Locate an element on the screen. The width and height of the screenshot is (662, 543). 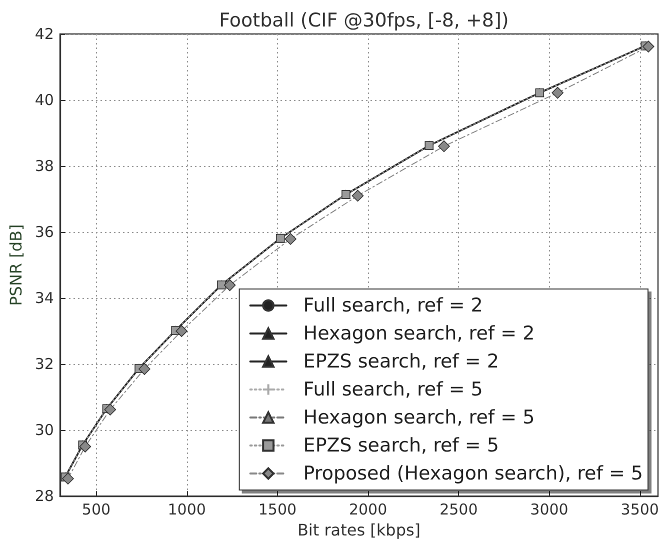
y-tick-label: 38 is located at coordinates (44, 166).